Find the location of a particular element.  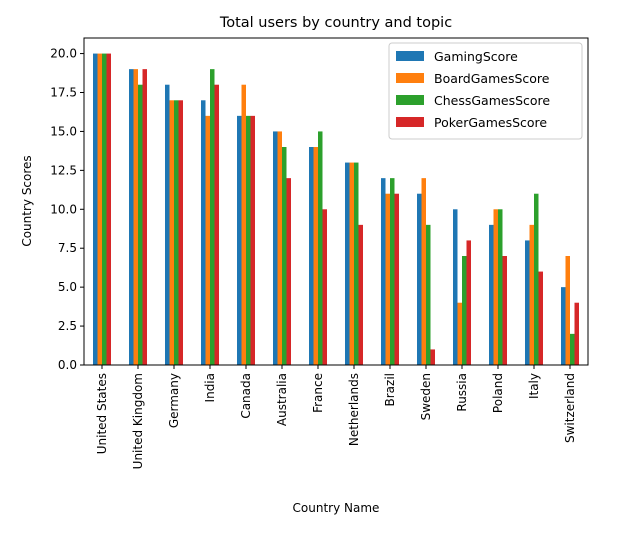

bar-PokerGamesScore-france is located at coordinates (324, 287).